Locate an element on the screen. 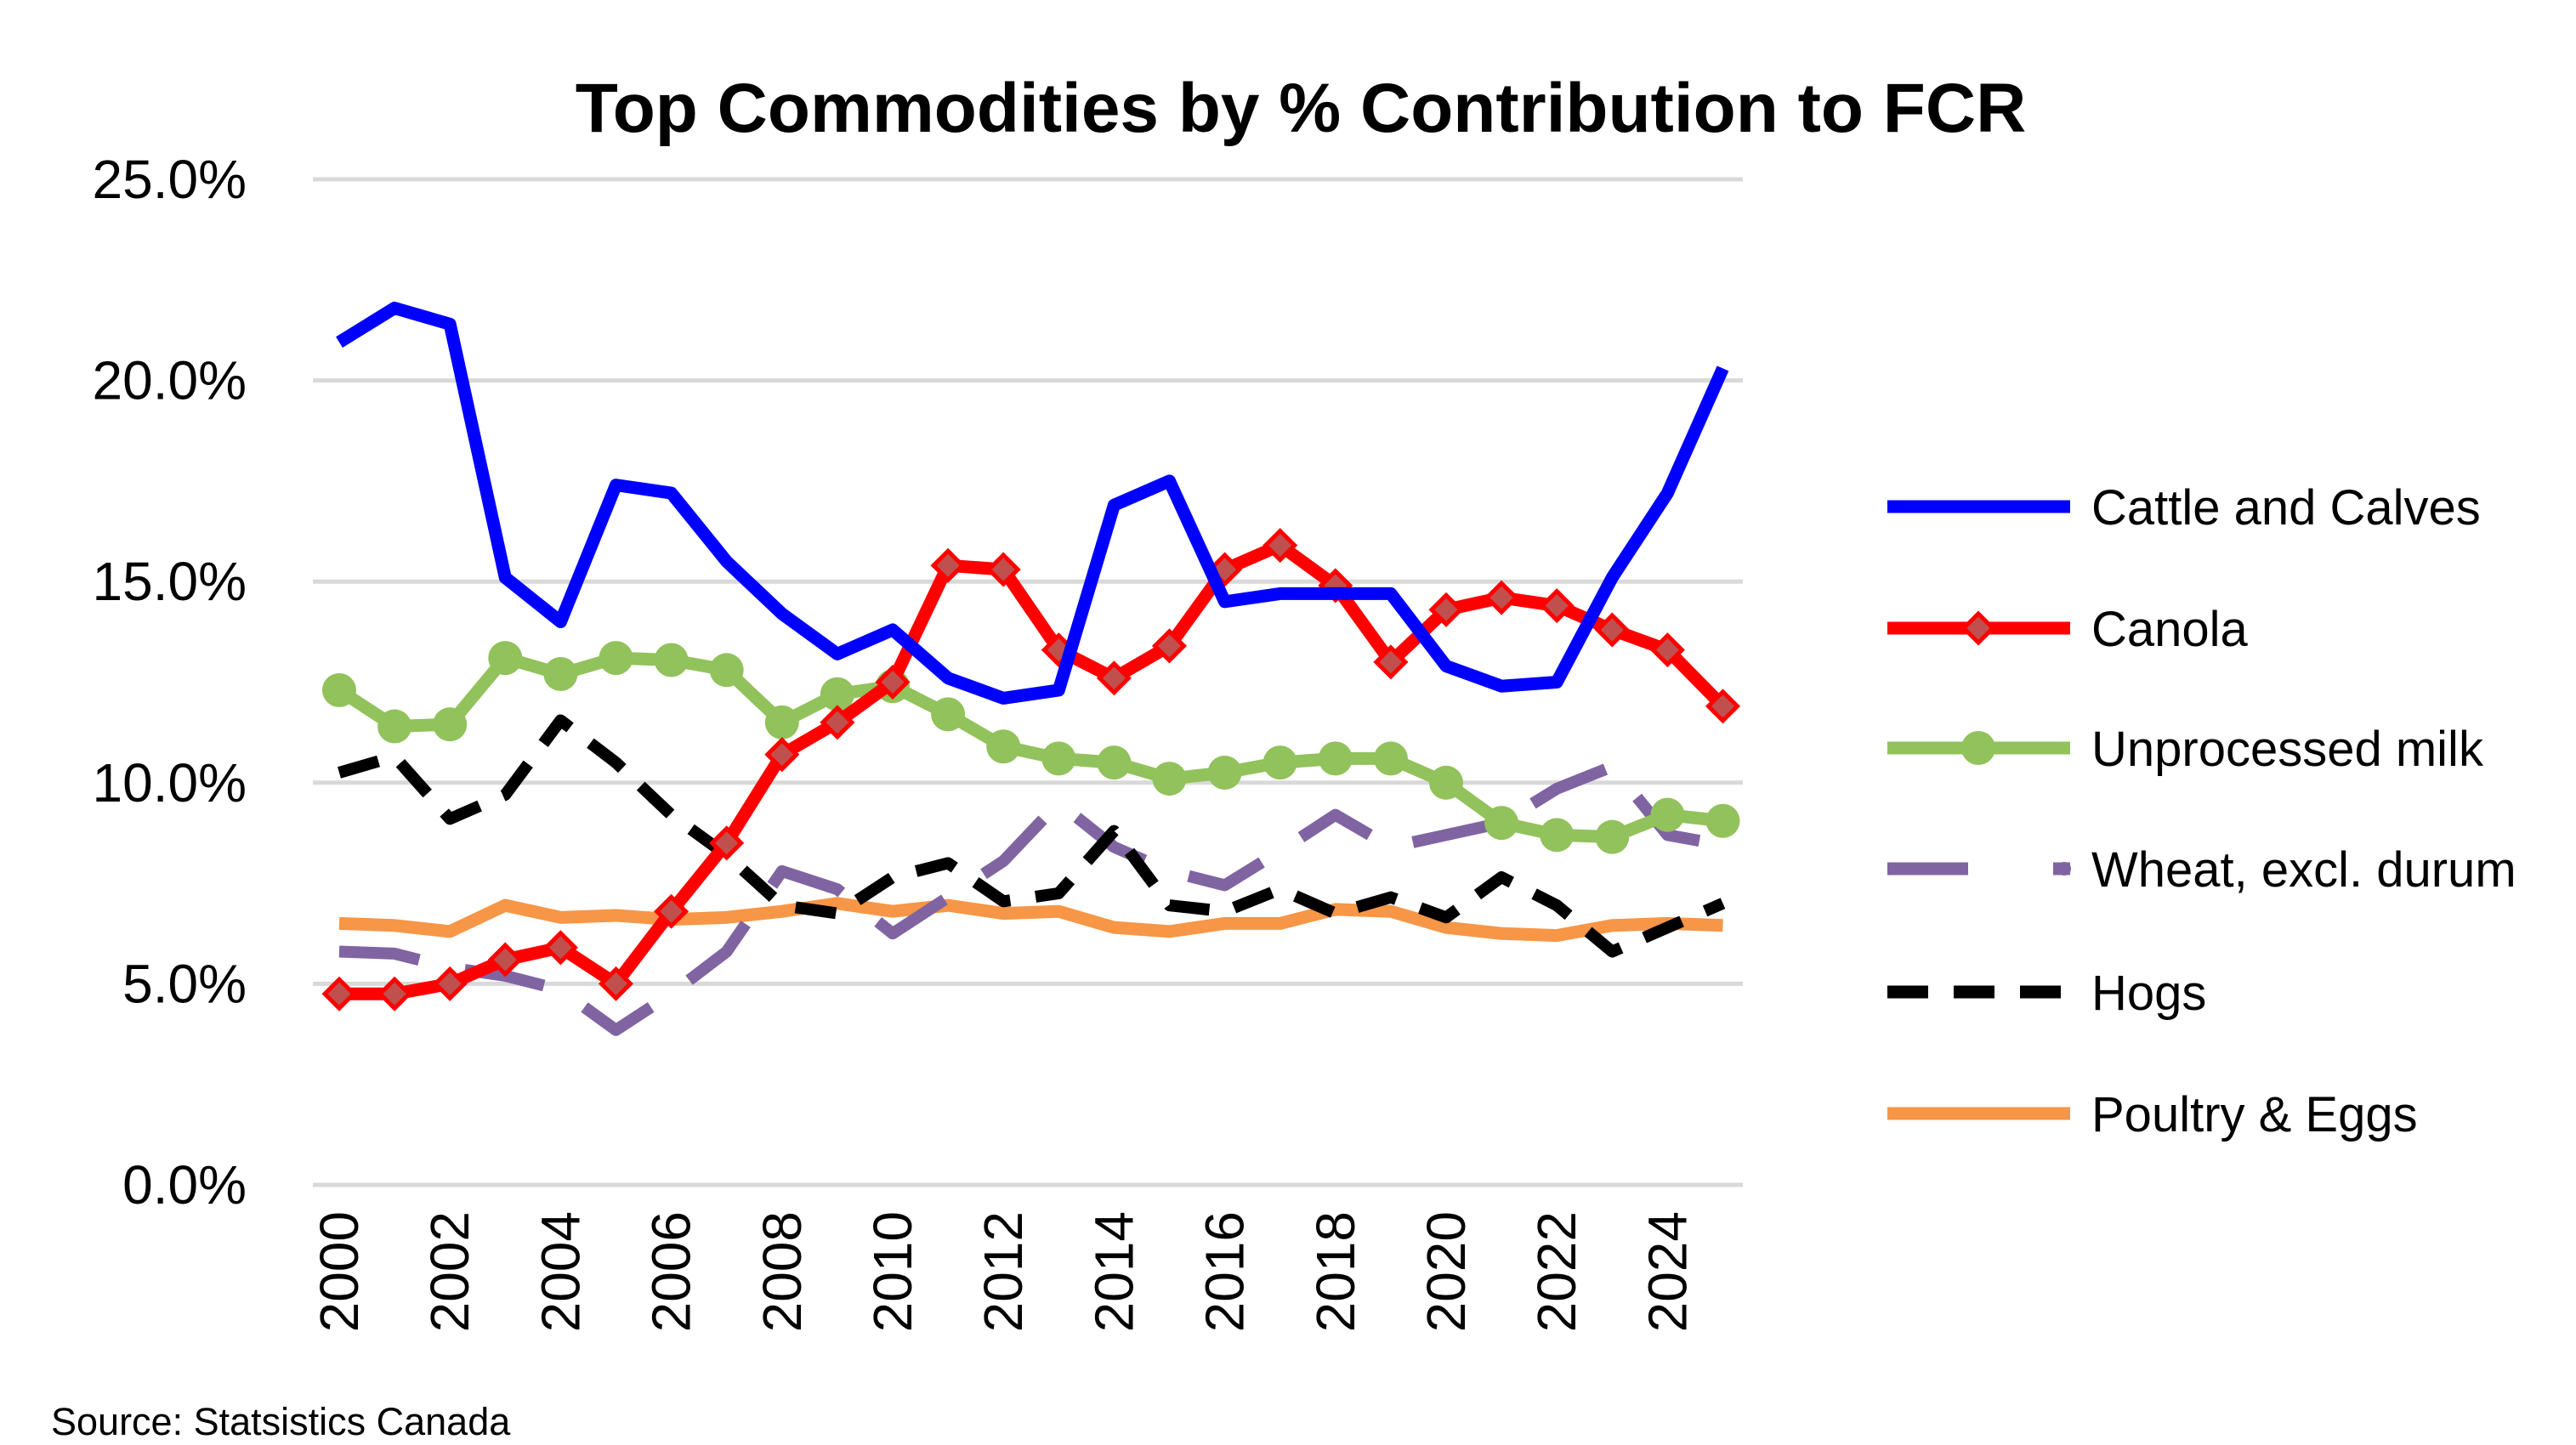 The width and height of the screenshot is (2576, 1445). x-tick-label: 2000 is located at coordinates (340, 1271).